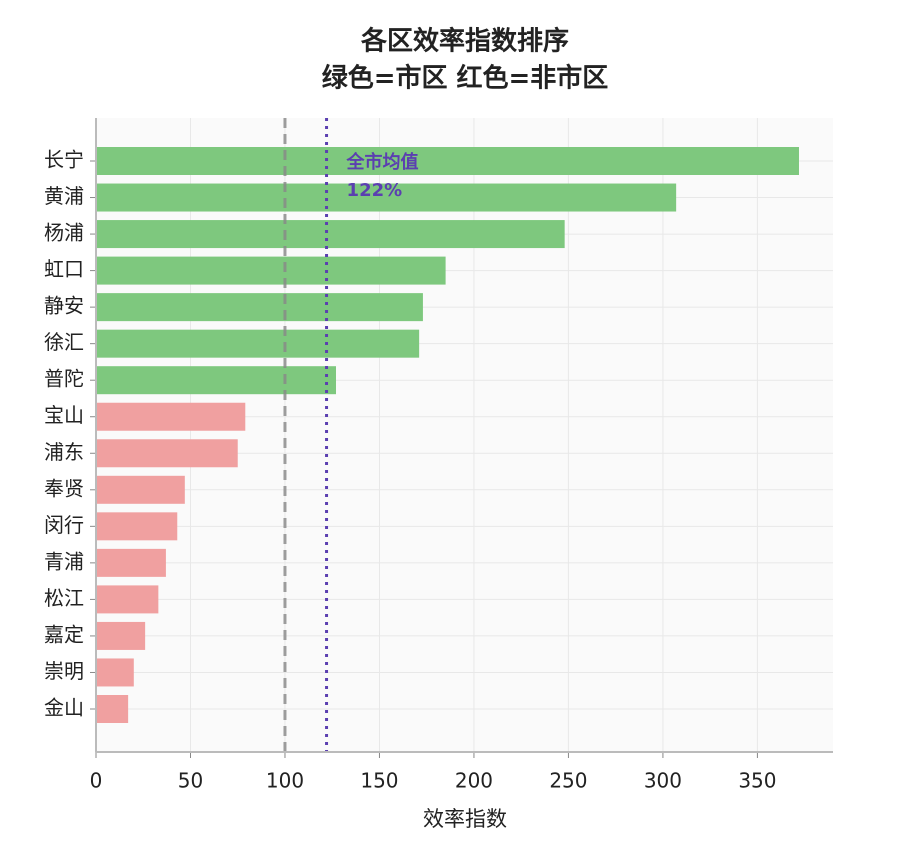 The width and height of the screenshot is (899, 854). What do you see at coordinates (474, 781) in the screenshot?
I see `x-tick-label: 200` at bounding box center [474, 781].